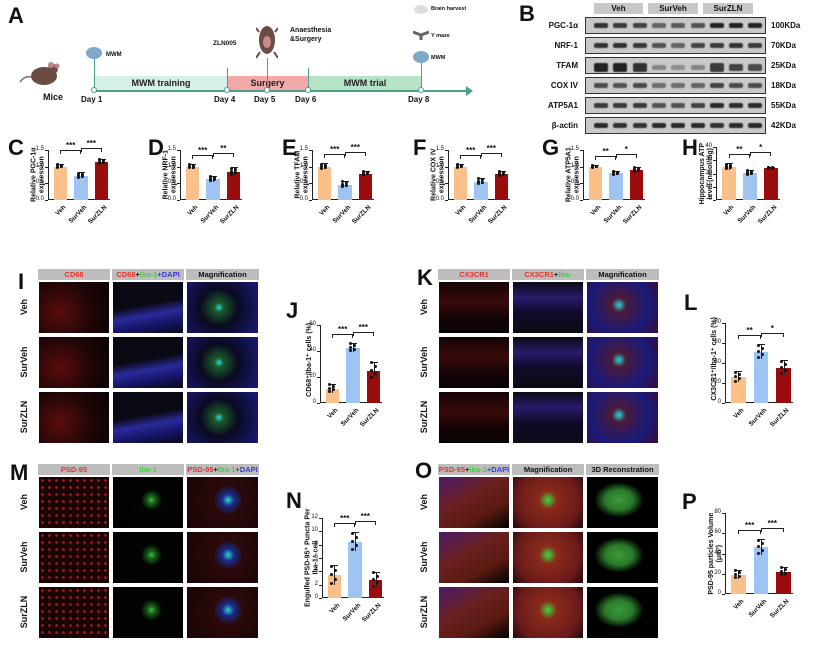 This screenshot has height=652, width=820. What do you see at coordinates (673, 8) in the screenshot?
I see `group-header-surveh: SurVeh` at bounding box center [673, 8].